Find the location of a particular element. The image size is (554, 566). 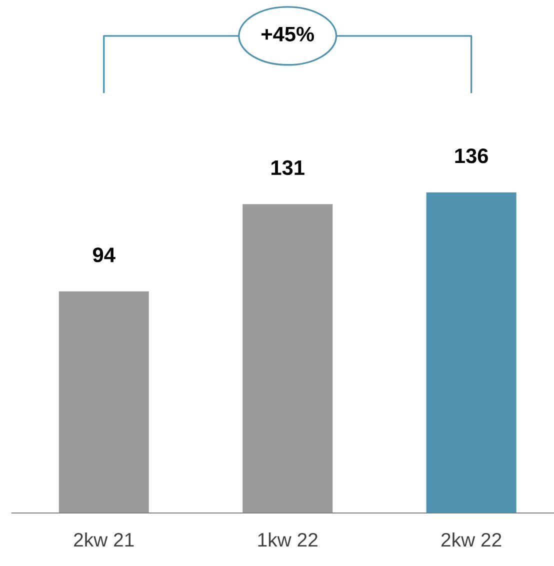

x-tick-label: 2kw 22 is located at coordinates (472, 539).